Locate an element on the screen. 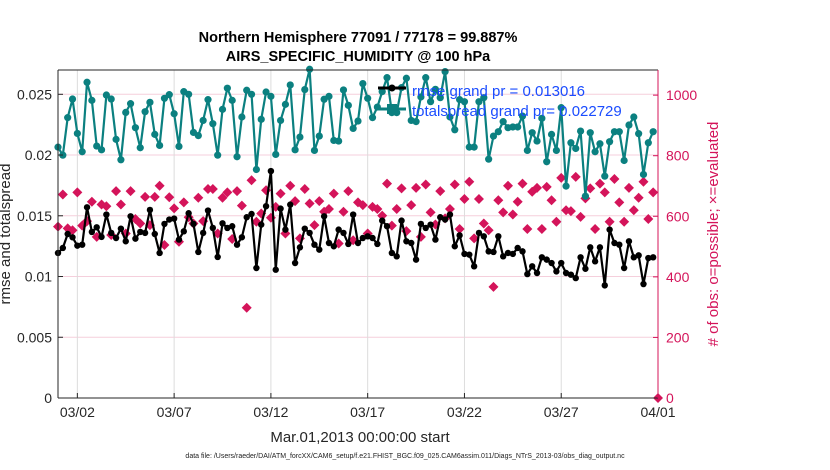  x-tick-label: 03/12 is located at coordinates (270, 412).